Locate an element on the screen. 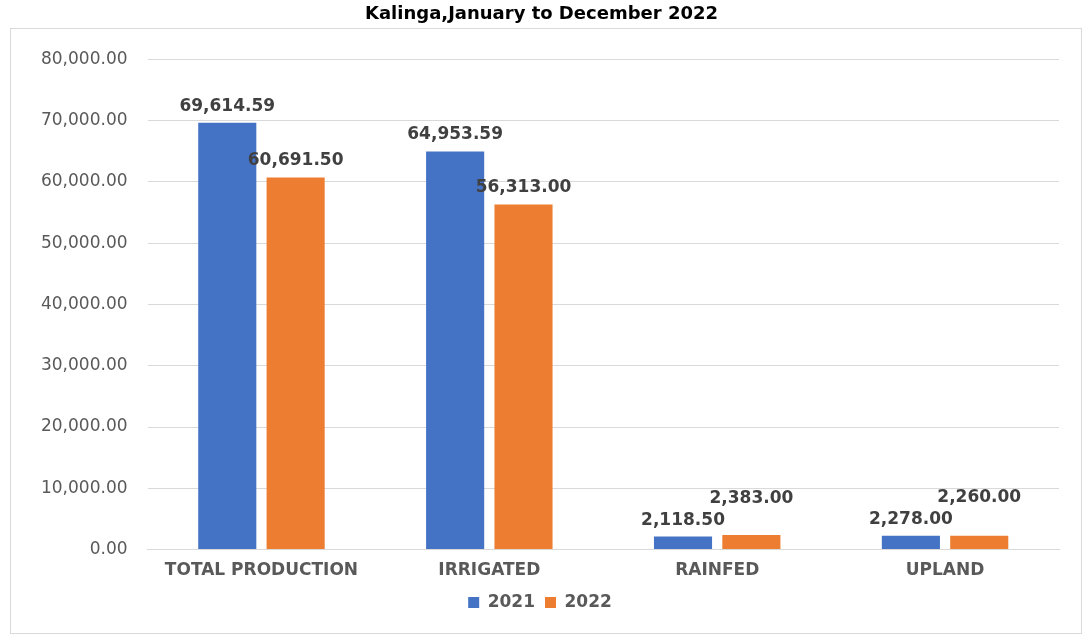  text: 2,260.00 is located at coordinates (979, 495).